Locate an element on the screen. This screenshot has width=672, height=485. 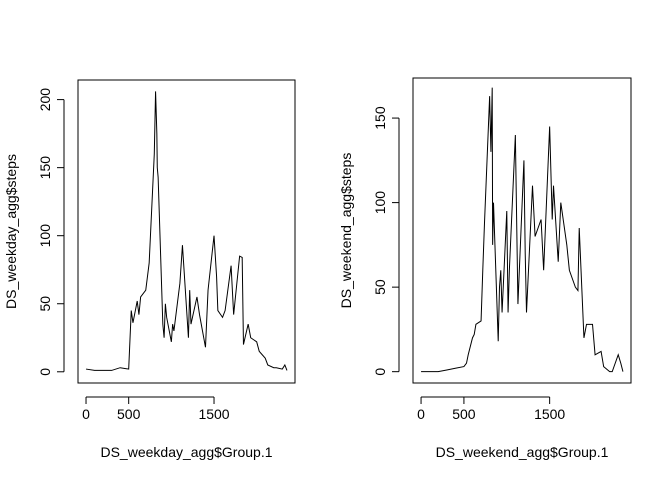
y-axis-label: DS_weekday_agg$steps is located at coordinates (11, 231).